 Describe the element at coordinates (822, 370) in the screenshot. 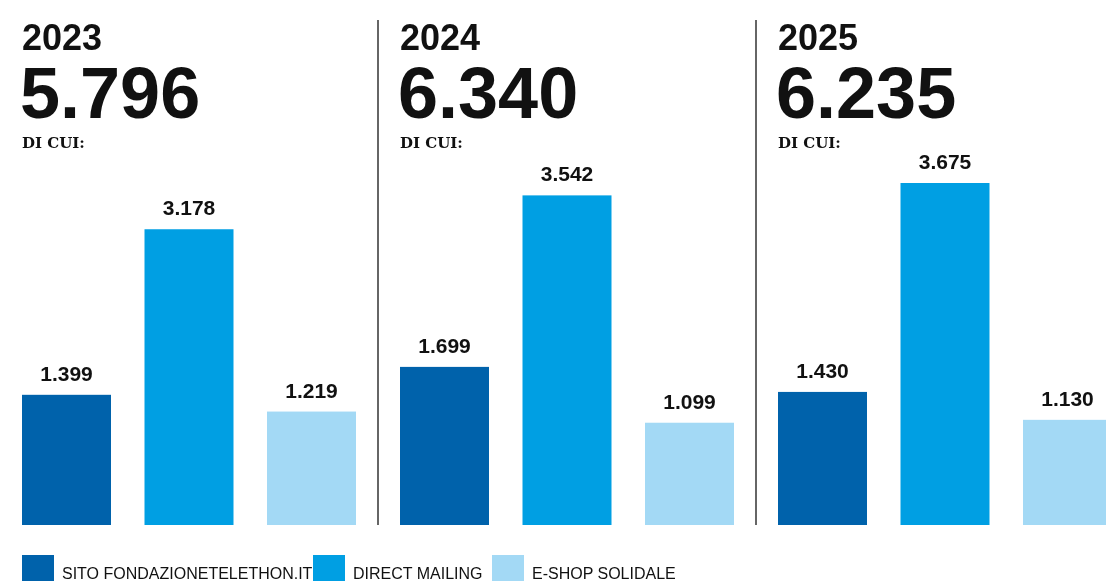

I see `data-label: 1.430` at that location.